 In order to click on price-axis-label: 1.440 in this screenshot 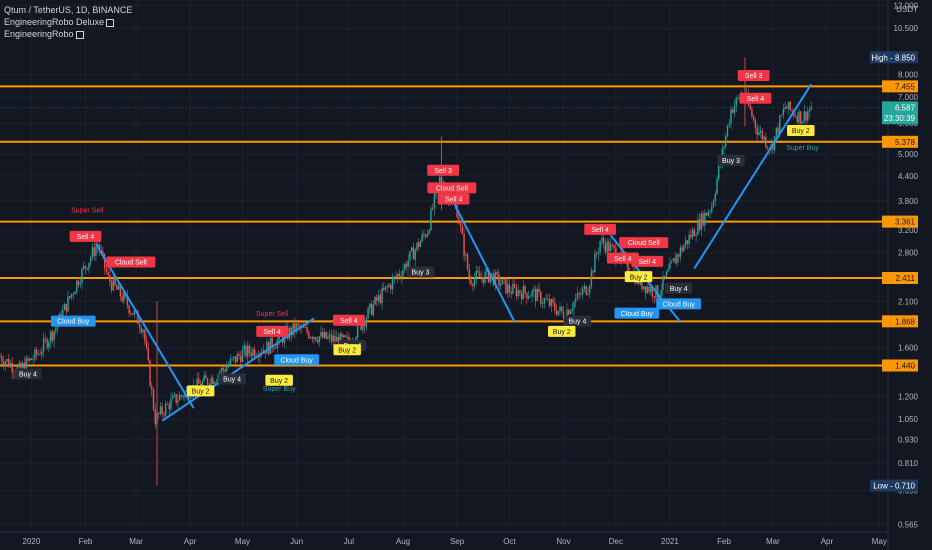, I will do `click(905, 365)`.